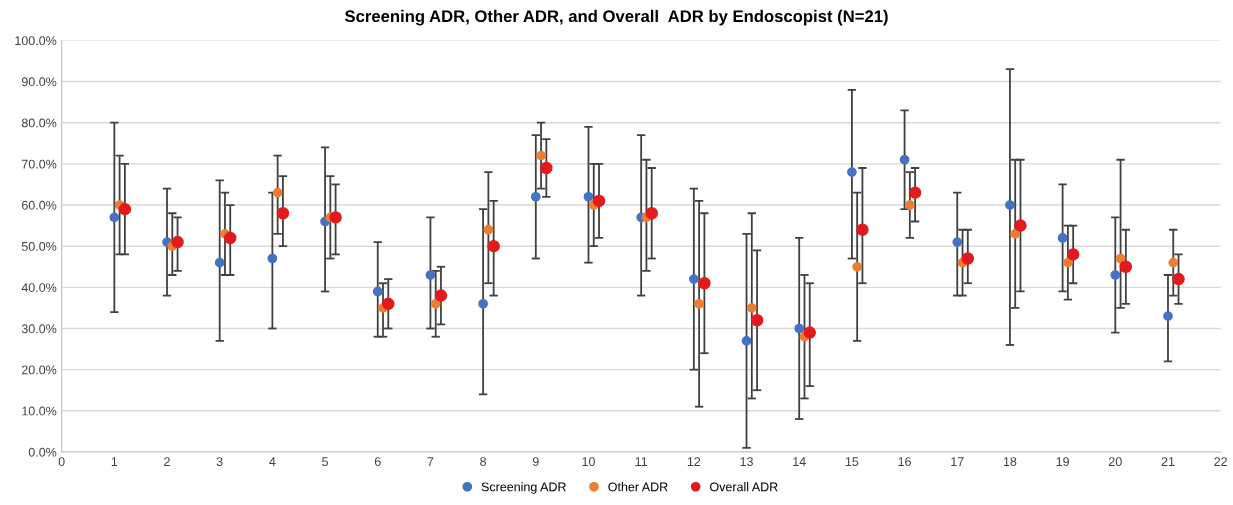 This screenshot has width=1233, height=505. Describe the element at coordinates (852, 462) in the screenshot. I see `x-tick-label: 15` at that location.